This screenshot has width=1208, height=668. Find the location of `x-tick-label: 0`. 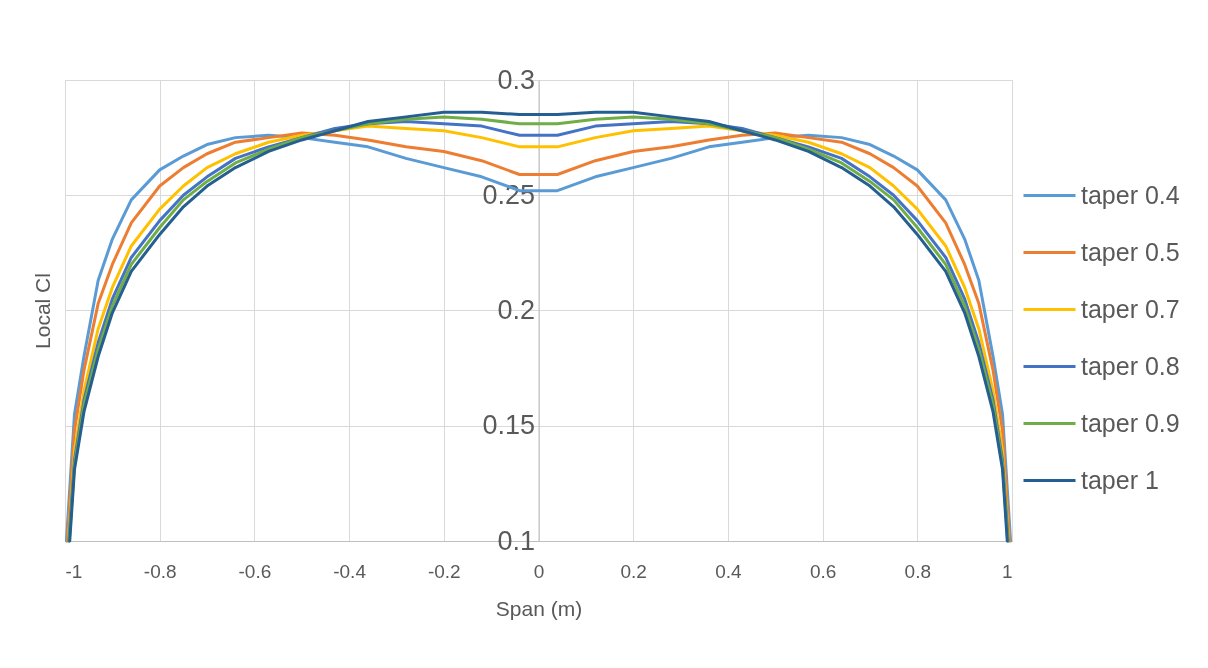

x-tick-label: 0 is located at coordinates (539, 571).